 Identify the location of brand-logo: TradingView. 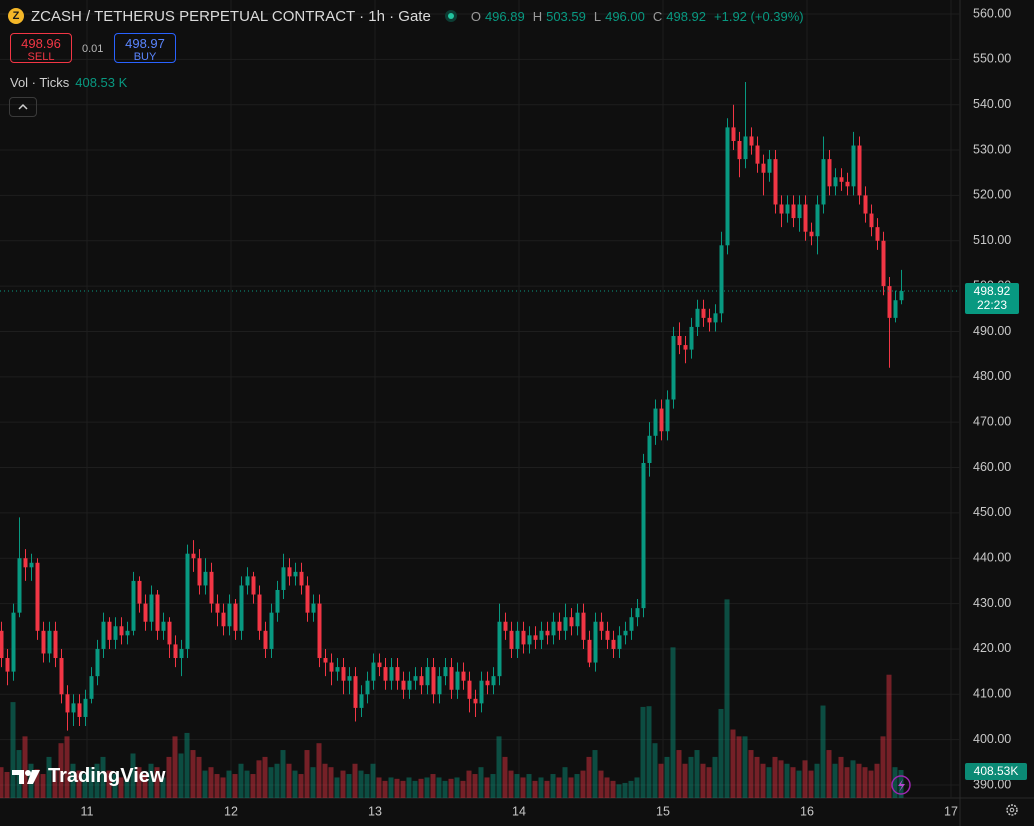
(88, 776).